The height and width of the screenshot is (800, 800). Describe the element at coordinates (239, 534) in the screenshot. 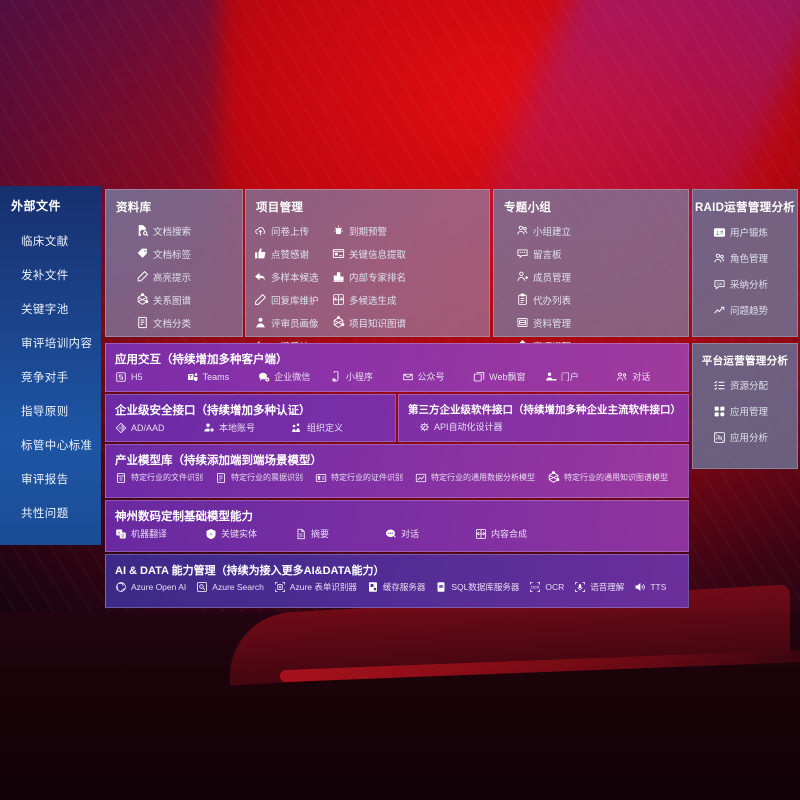

I see `item-label: 关键实体` at that location.